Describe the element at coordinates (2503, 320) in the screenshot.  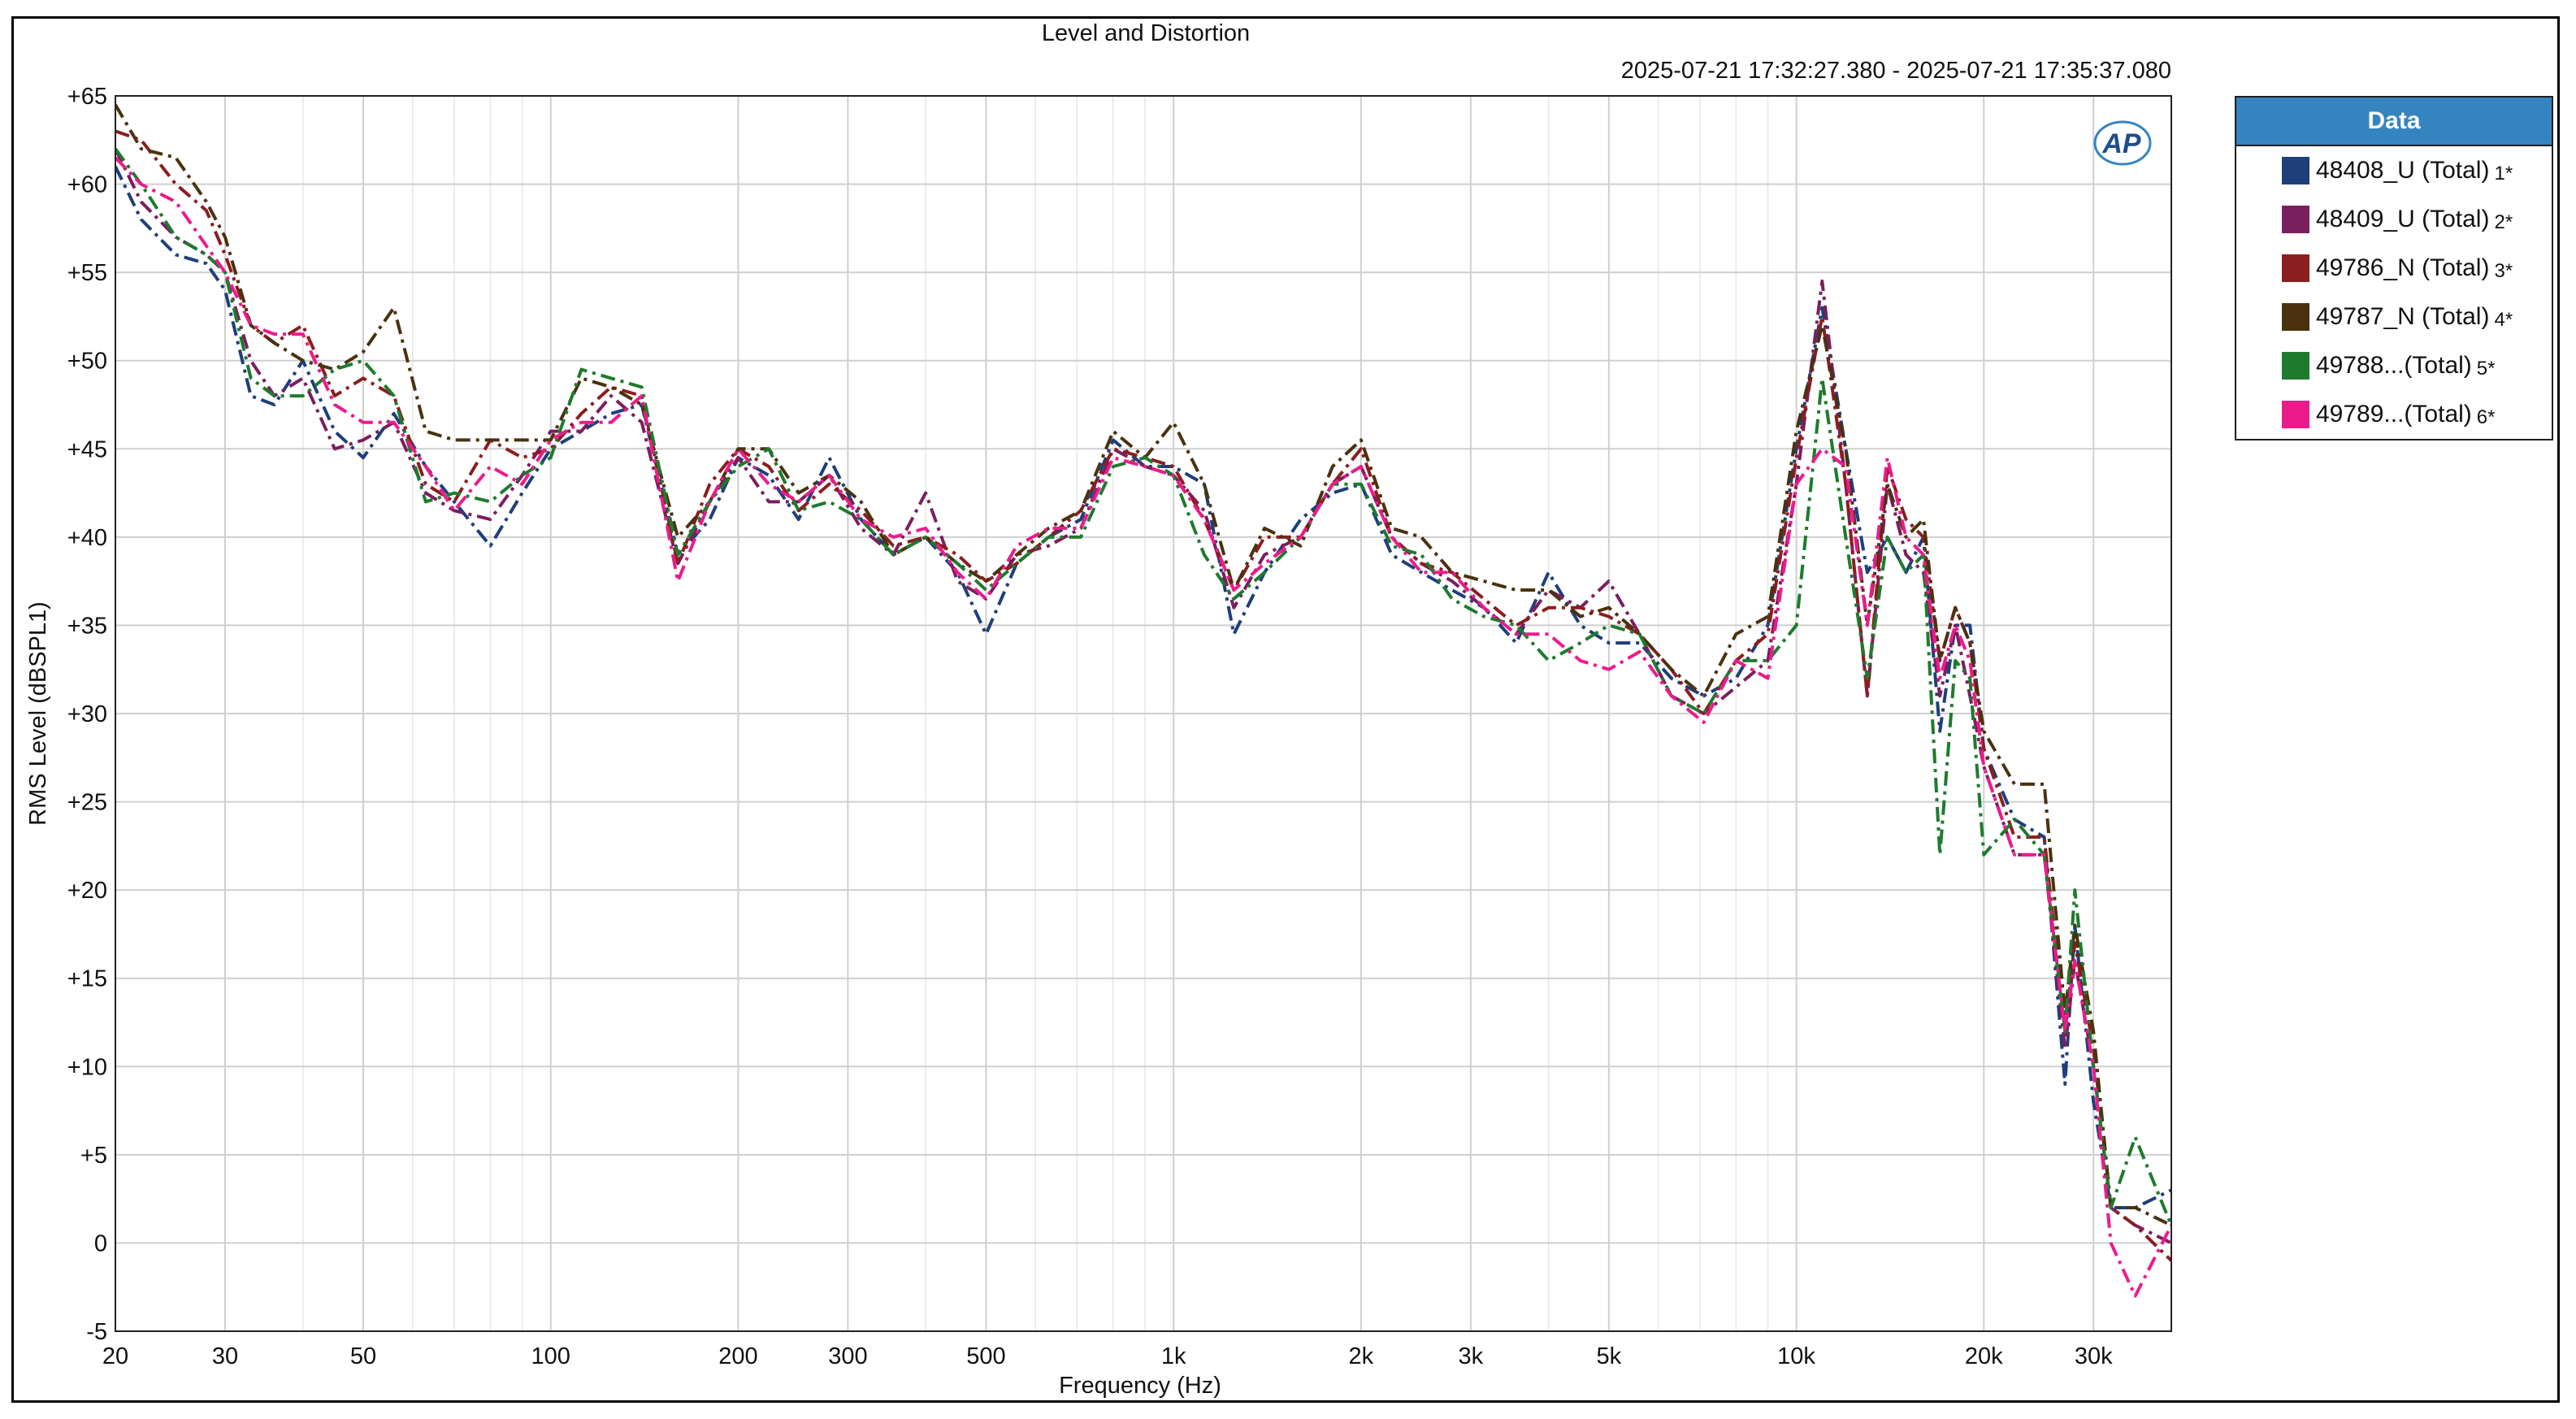
I see `legend-suffix: 4*` at that location.